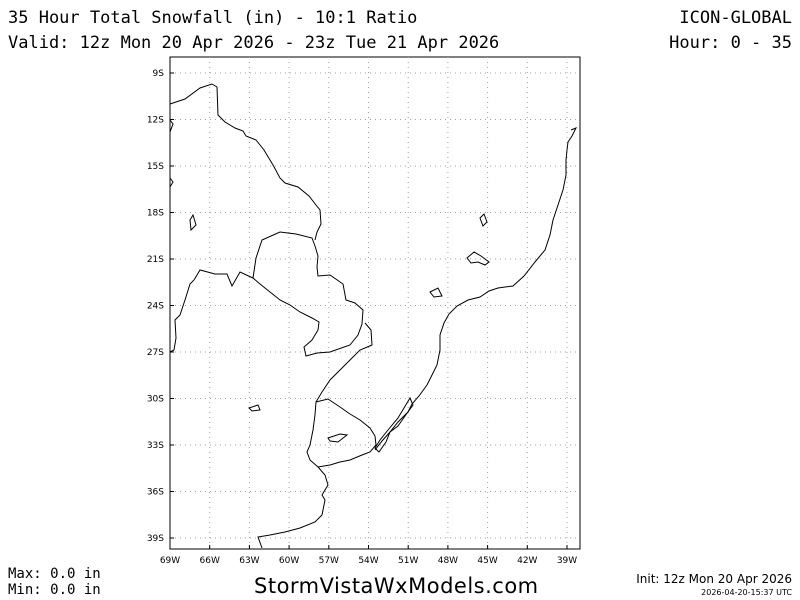 The width and height of the screenshot is (800, 600). What do you see at coordinates (54, 590) in the screenshot?
I see `min-value: Min: 0.0 in` at bounding box center [54, 590].